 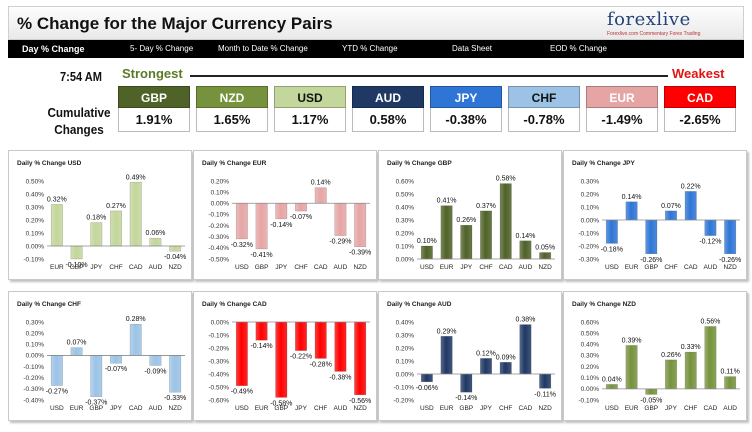 What do you see at coordinates (241, 221) in the screenshot?
I see `bar-usd` at bounding box center [241, 221].